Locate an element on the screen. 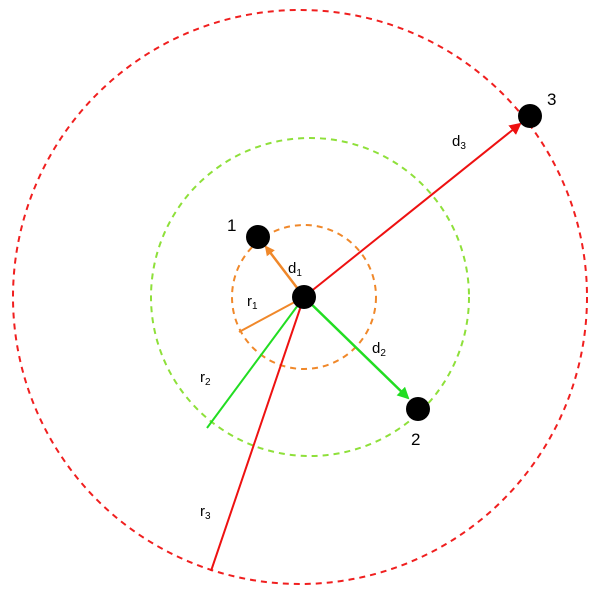 The image size is (590, 592). point-1-label: 1 is located at coordinates (231, 225).